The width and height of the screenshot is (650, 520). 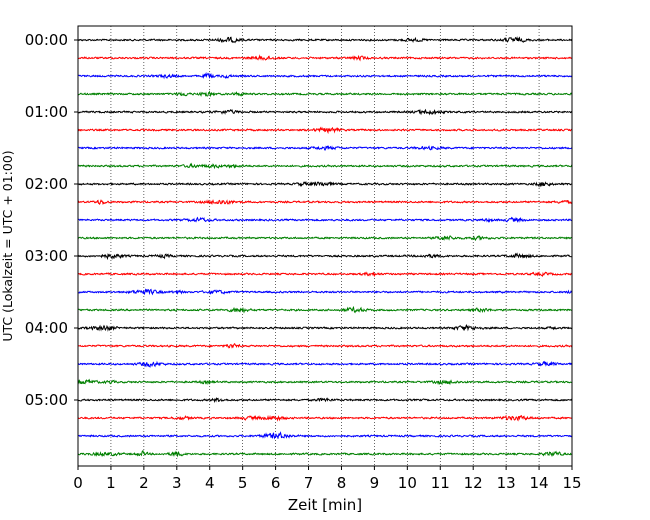 What do you see at coordinates (111, 483) in the screenshot?
I see `x-tick-label-1: 1` at bounding box center [111, 483].